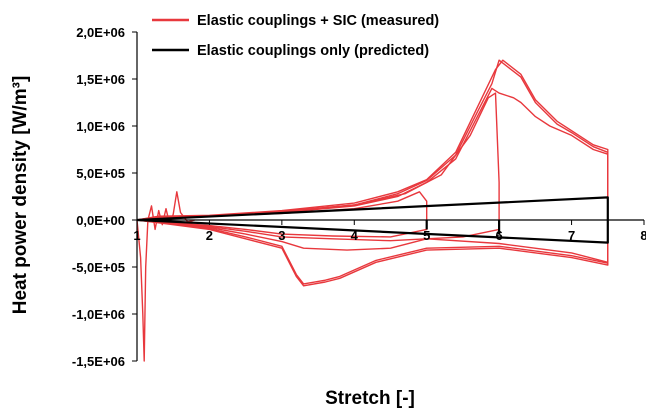 Image resolution: width=646 pixels, height=413 pixels. Describe the element at coordinates (370, 398) in the screenshot. I see `x-axis-title: Stretch [-]` at that location.